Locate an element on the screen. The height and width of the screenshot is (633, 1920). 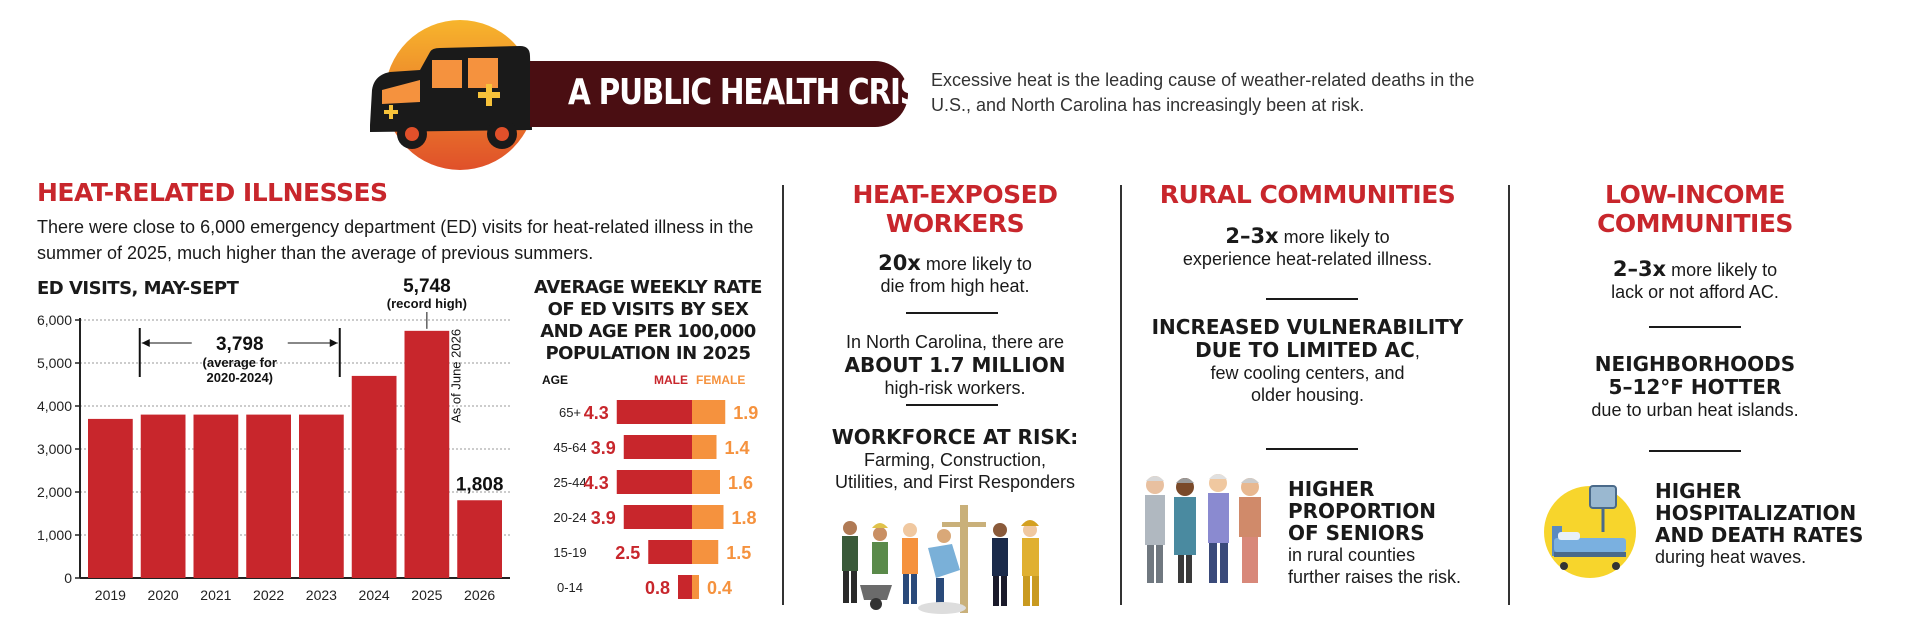
workers-heading-line: HEAT-EXPOSED is located at coordinates (955, 194).